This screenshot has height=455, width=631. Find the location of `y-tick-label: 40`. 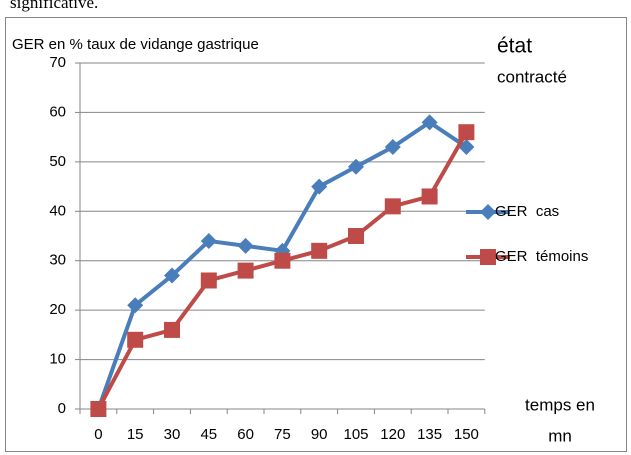

y-tick-label: 40 is located at coordinates (57, 210).